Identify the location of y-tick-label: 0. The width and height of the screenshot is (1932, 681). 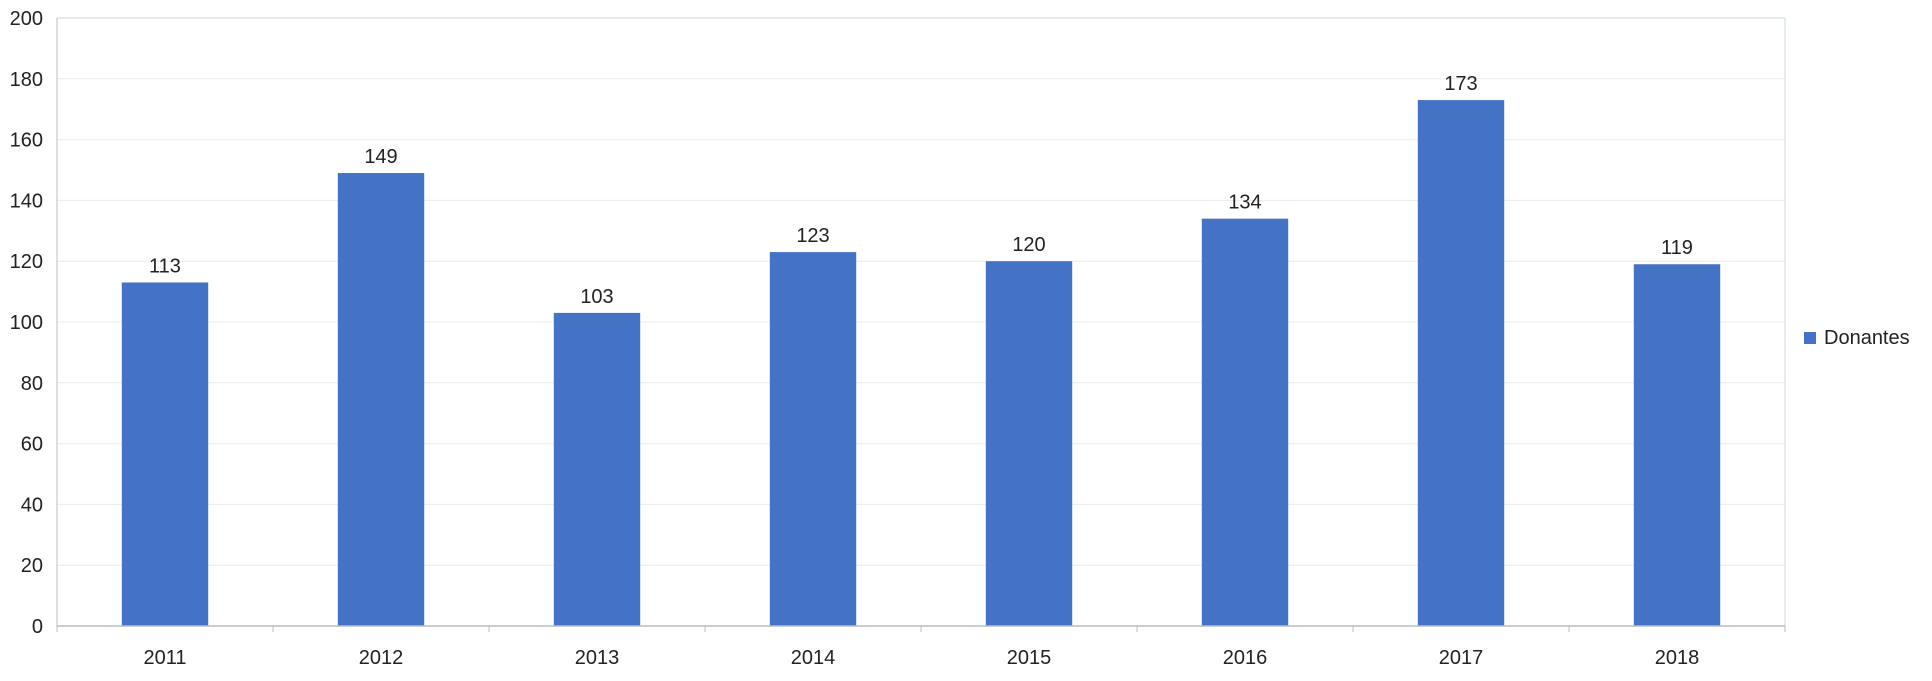
(37, 627).